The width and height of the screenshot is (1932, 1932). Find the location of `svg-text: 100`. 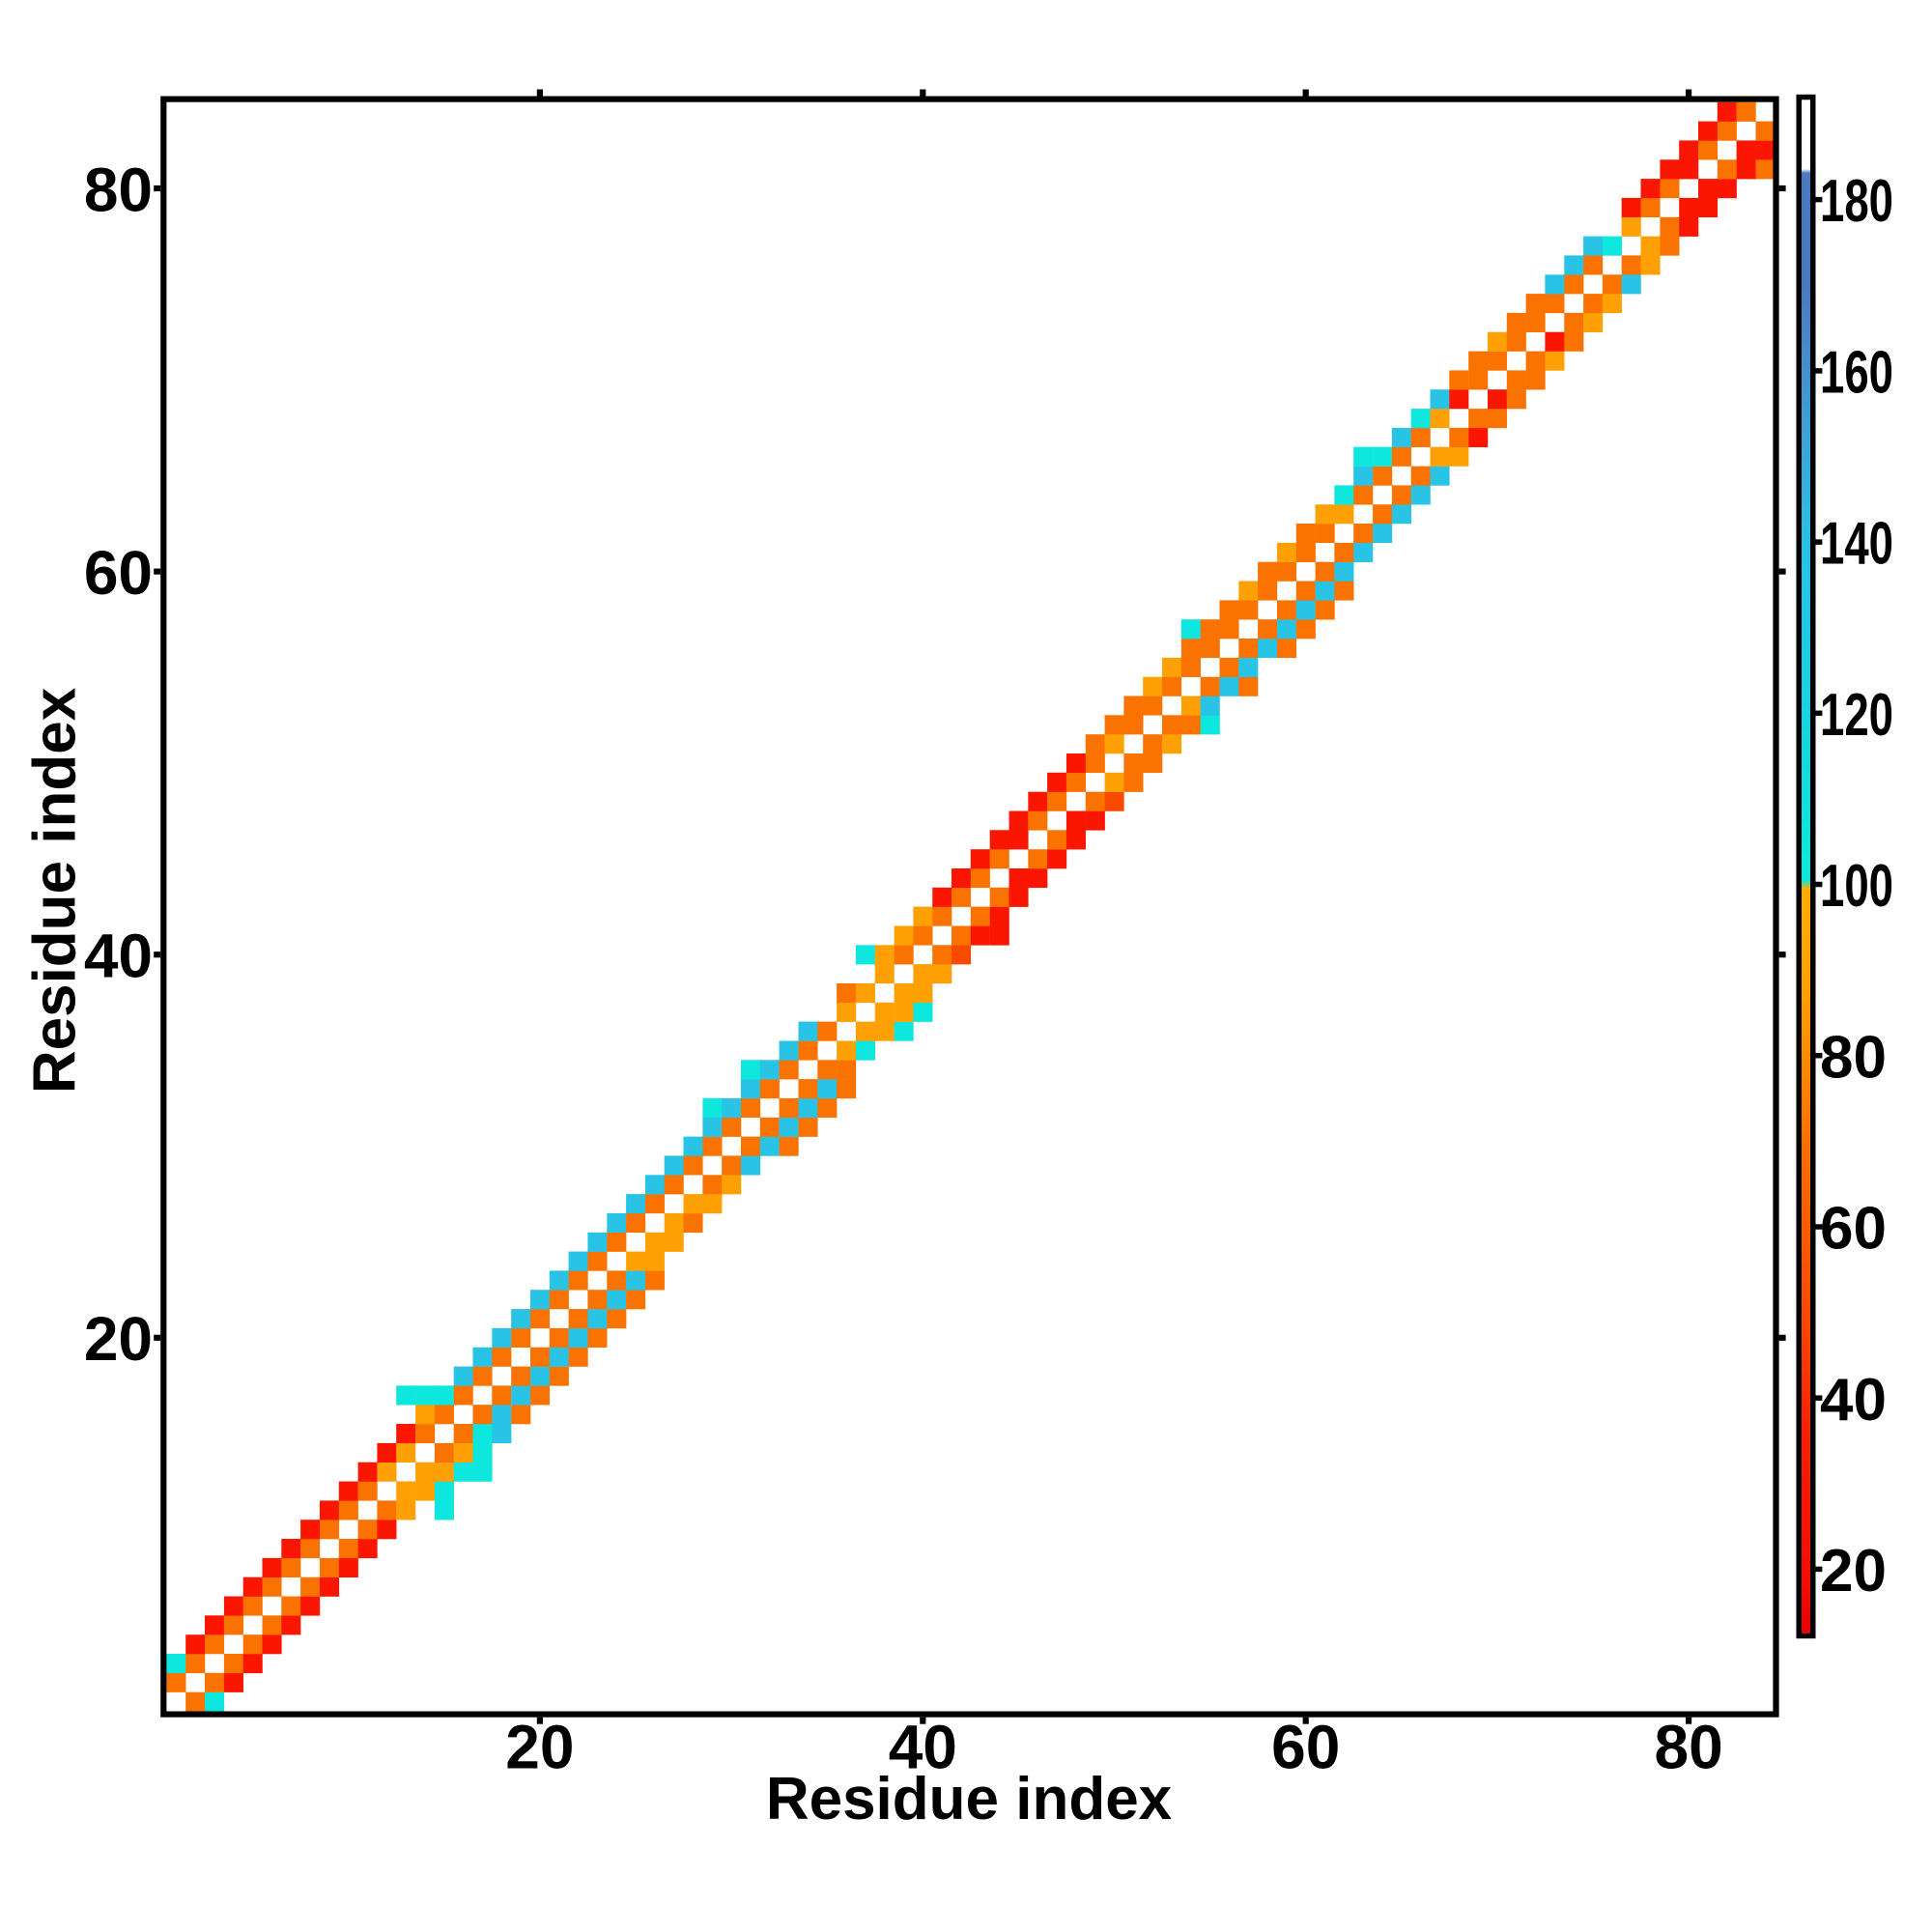

svg-text: 100 is located at coordinates (1856, 886).